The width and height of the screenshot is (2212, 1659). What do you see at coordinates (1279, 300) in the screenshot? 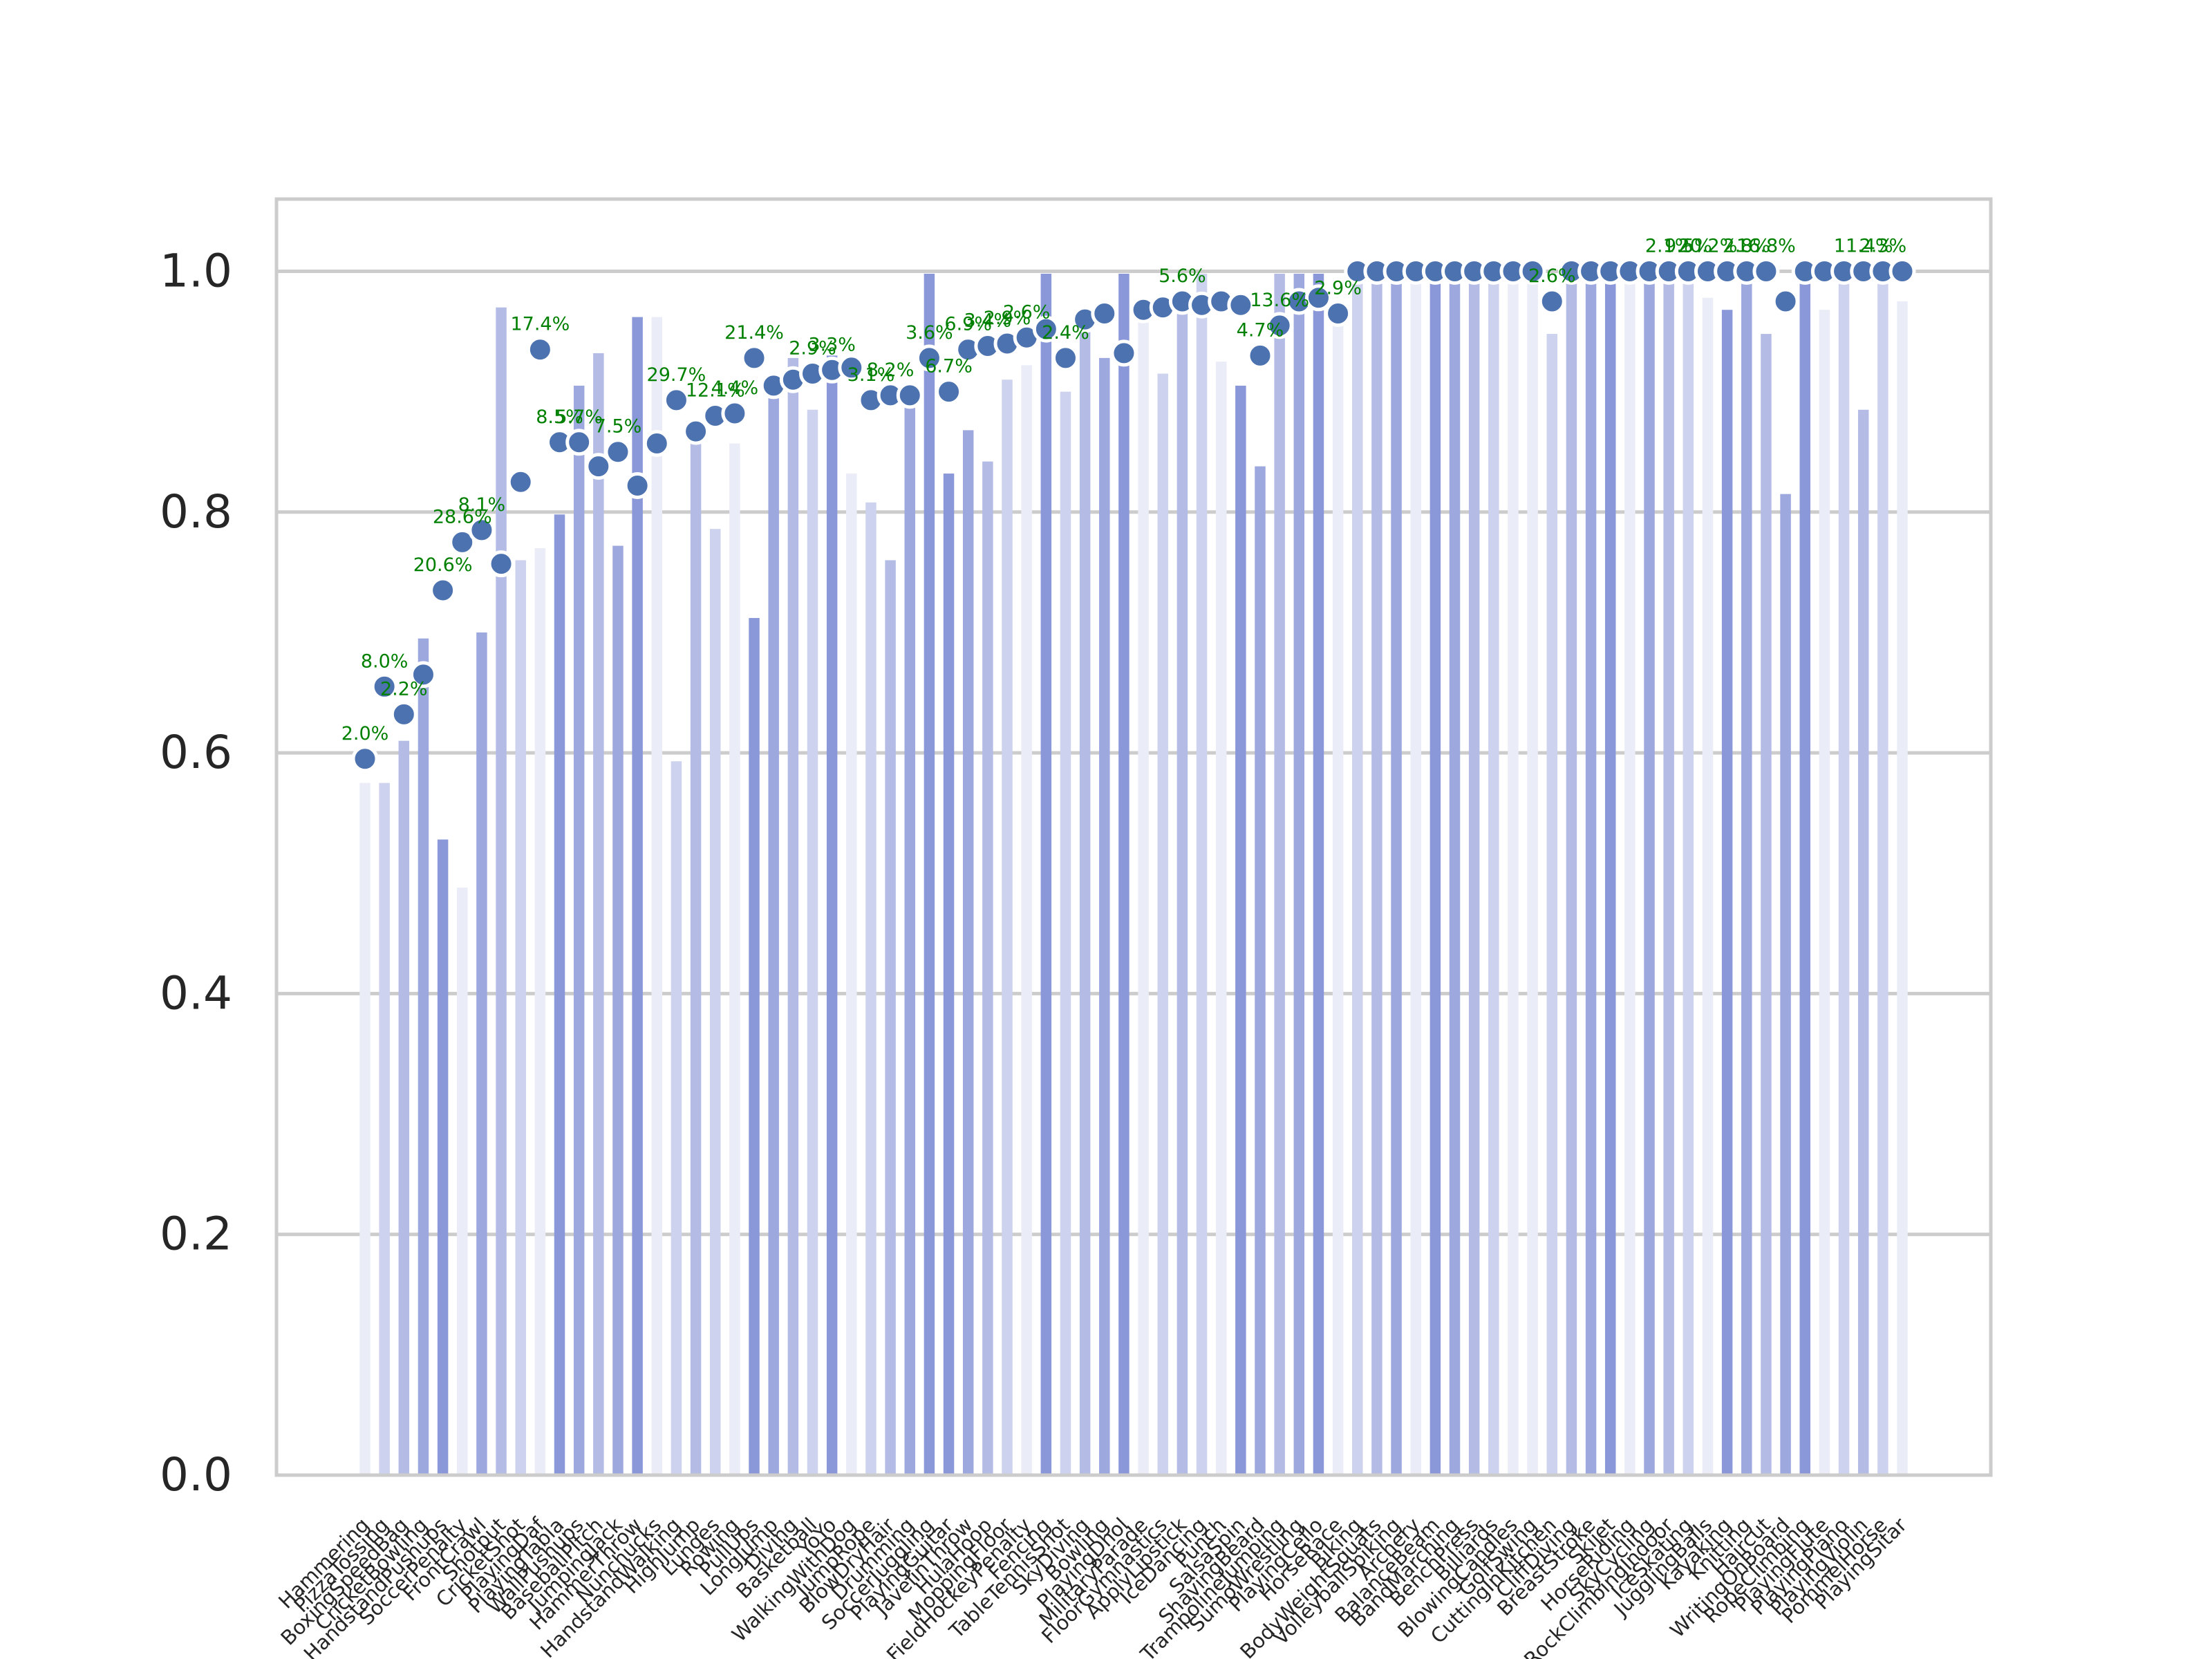
I see `percent-label: 13.6%` at bounding box center [1279, 300].